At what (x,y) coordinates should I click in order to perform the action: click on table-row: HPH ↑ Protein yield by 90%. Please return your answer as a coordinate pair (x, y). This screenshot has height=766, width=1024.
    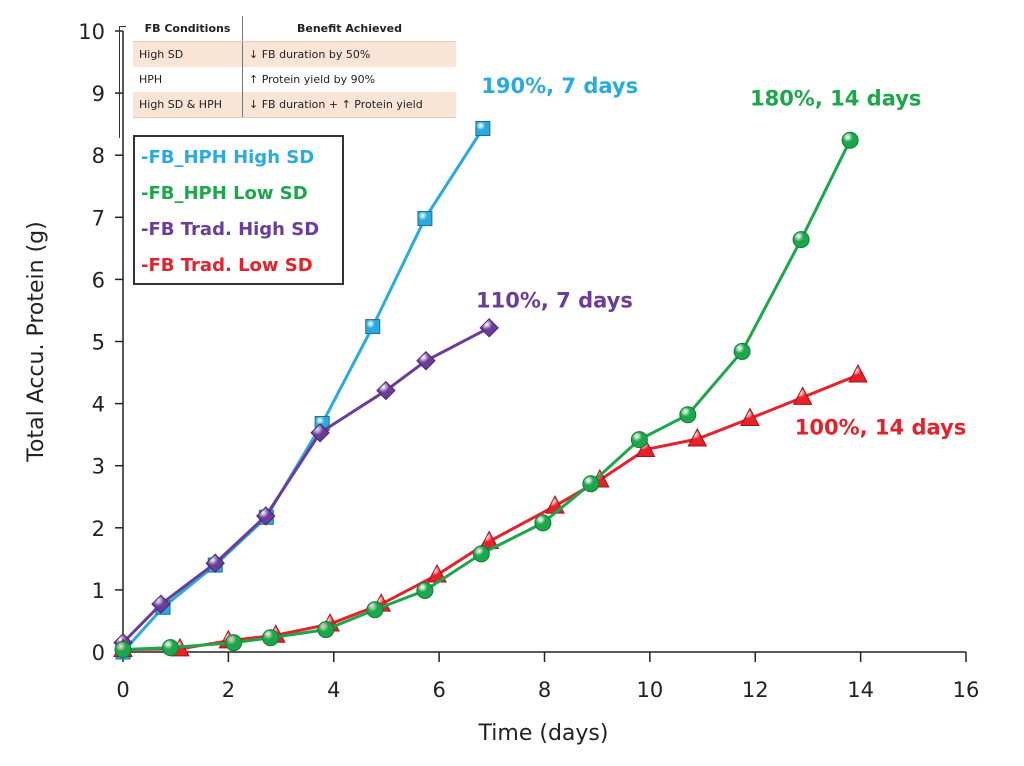
    Looking at the image, I should click on (294, 79).